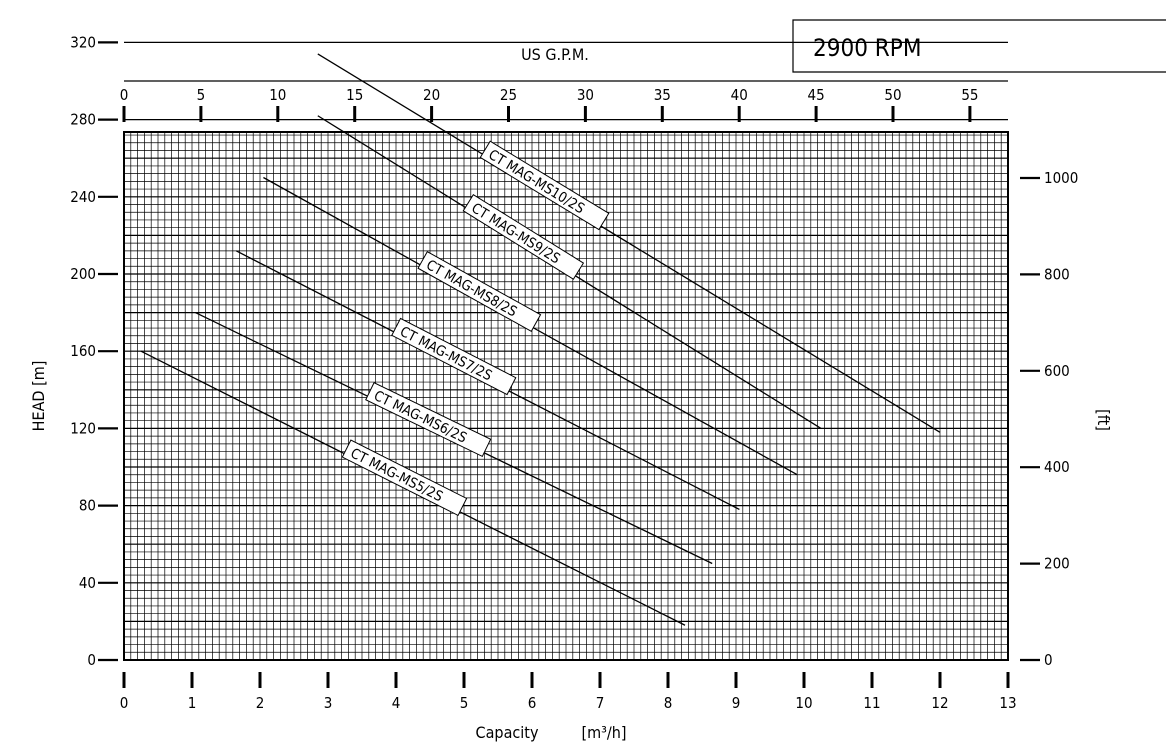 Image resolution: width=1166 pixels, height=751 pixels. What do you see at coordinates (354, 95) in the screenshot?
I see `gpm-tick-label: 15` at bounding box center [354, 95].